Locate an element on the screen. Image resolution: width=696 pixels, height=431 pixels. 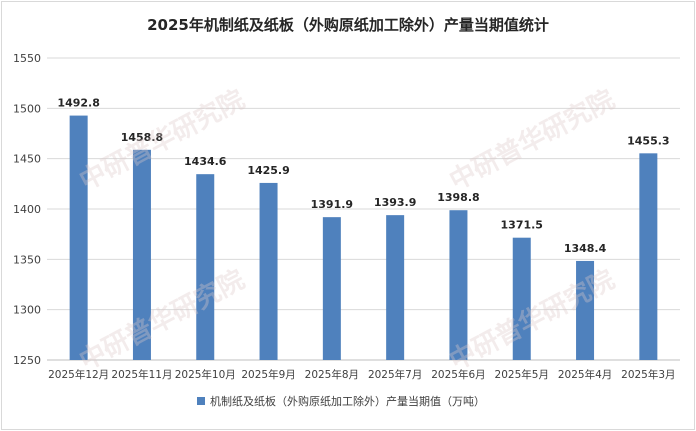
y-tick-labels: 1250 1300 1350 1400 1450 1500 1550 is located at coordinates (27, 209).